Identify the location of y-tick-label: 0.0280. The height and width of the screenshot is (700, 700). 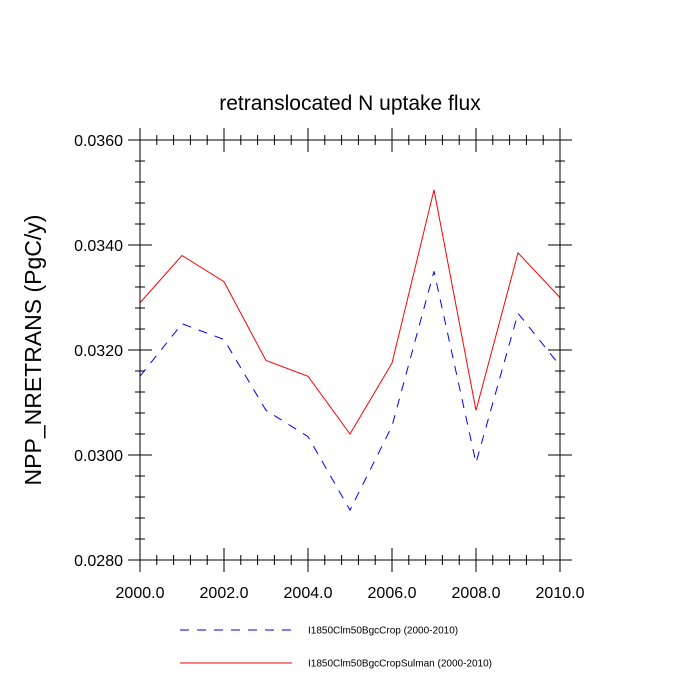
(98, 561).